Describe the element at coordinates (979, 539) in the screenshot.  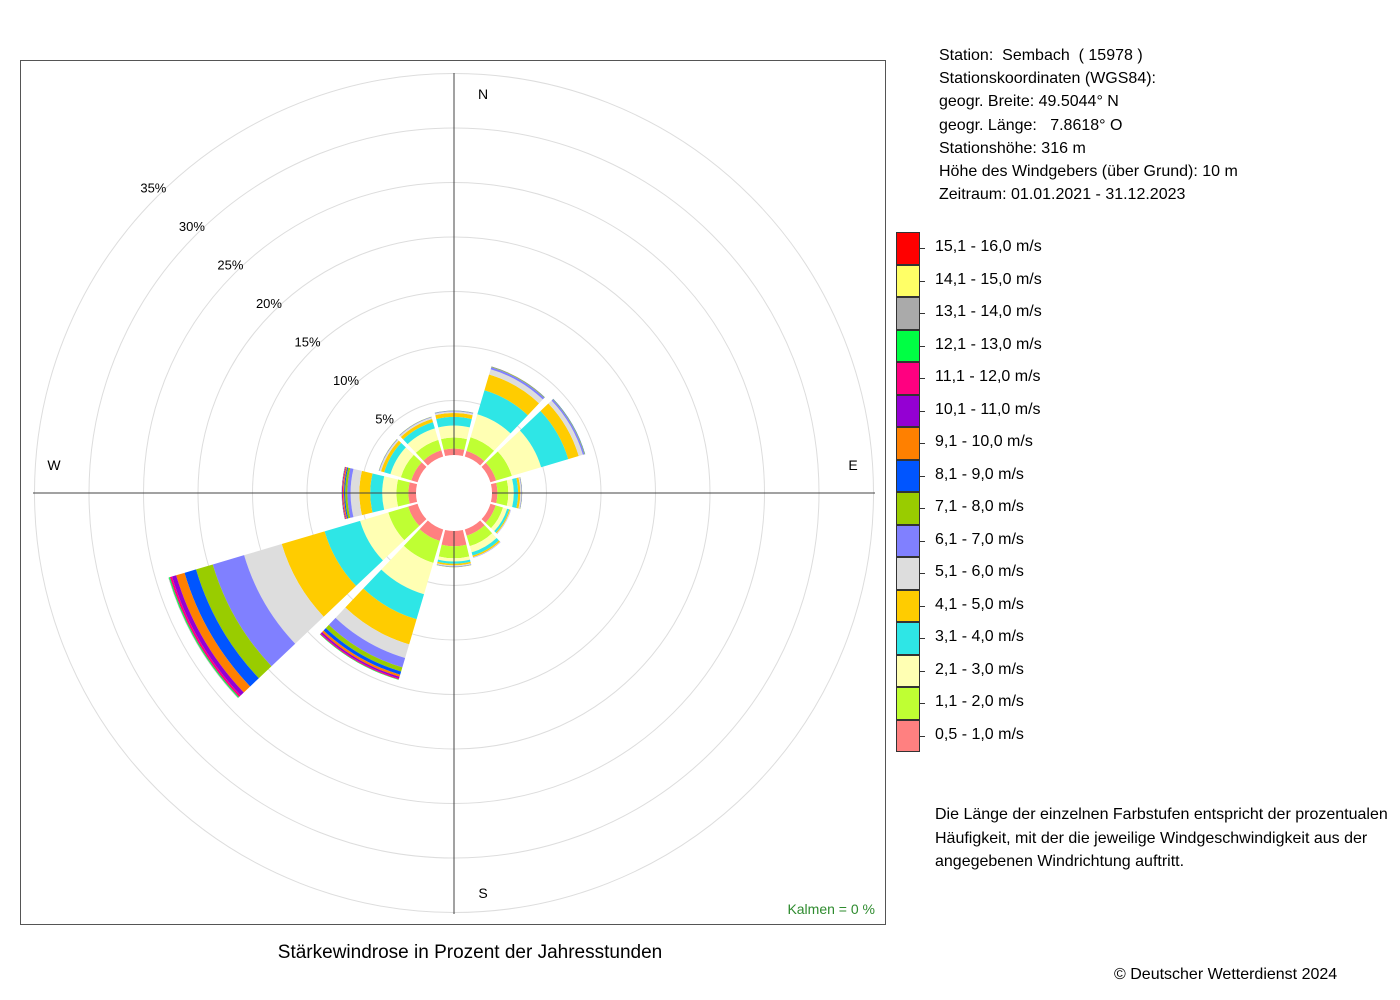
I see `legend-label: 6,1 - 7,0 m/s` at that location.